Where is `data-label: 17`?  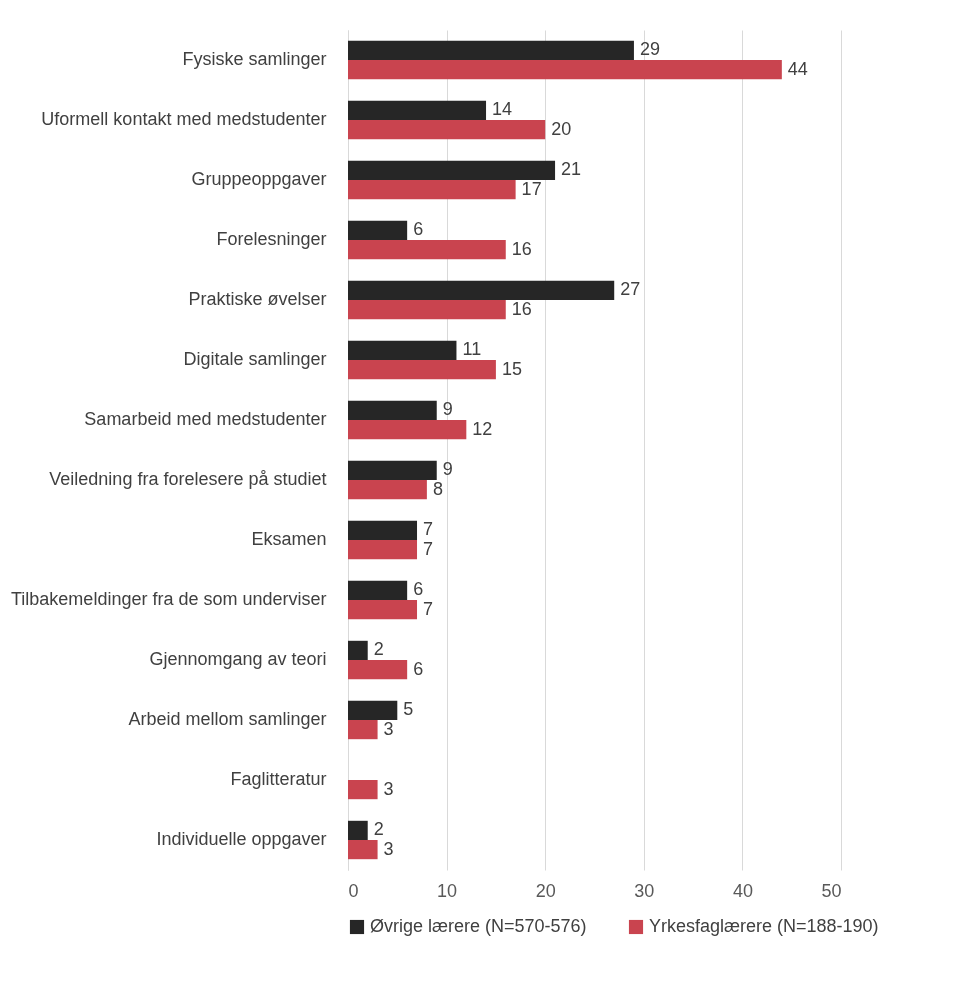 data-label: 17 is located at coordinates (531, 188).